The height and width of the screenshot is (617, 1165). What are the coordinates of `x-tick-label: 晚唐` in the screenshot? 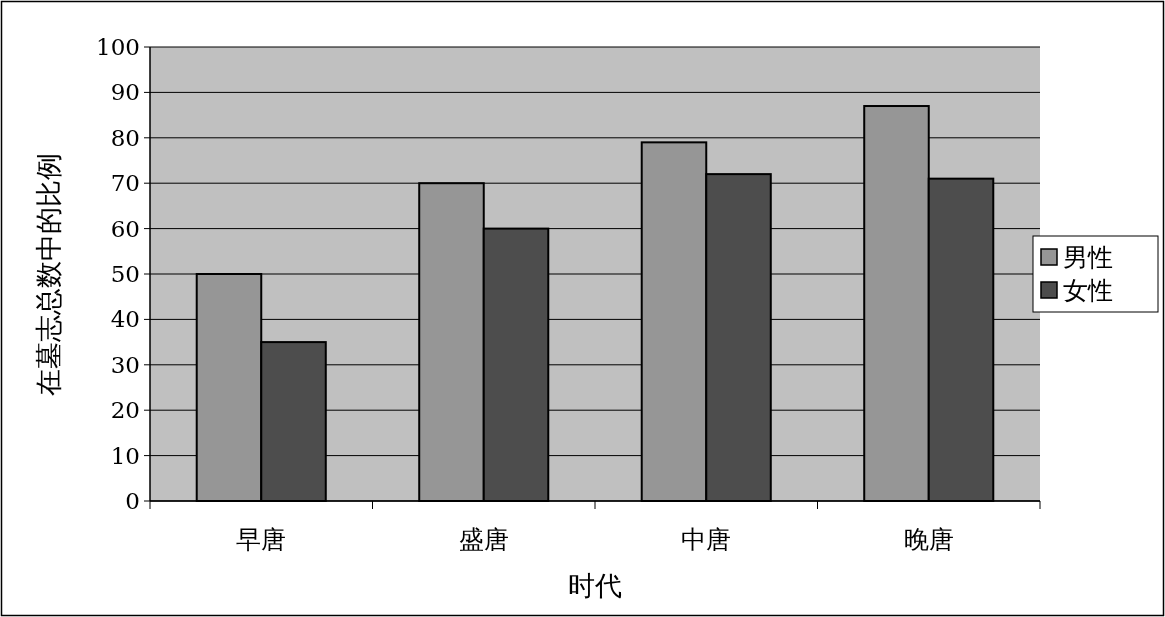 It's located at (928, 539).